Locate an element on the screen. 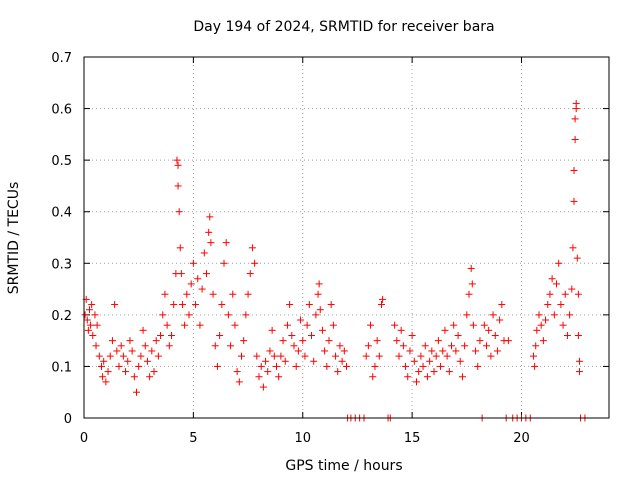 The width and height of the screenshot is (640, 480). y-tick-label: 0.2 is located at coordinates (61, 316).